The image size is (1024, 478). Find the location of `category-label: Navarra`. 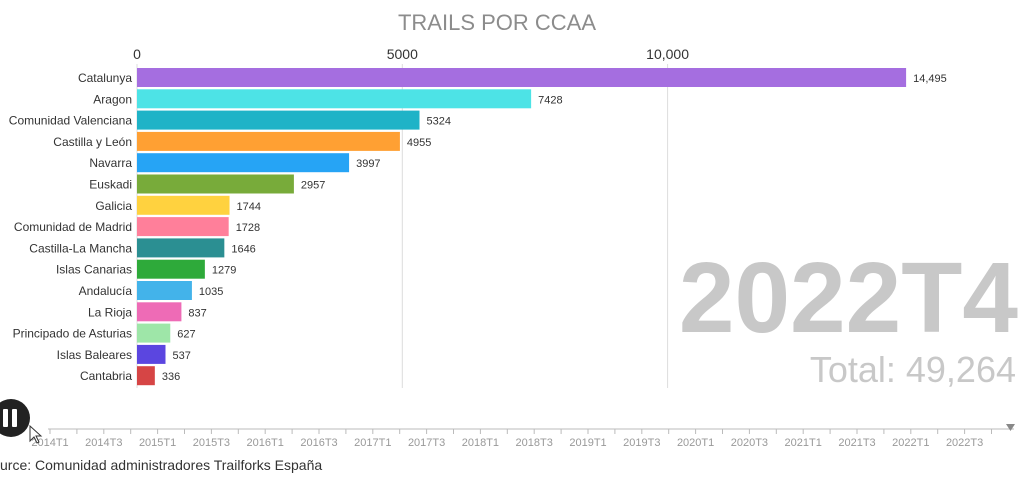

category-label: Navarra is located at coordinates (110, 163).